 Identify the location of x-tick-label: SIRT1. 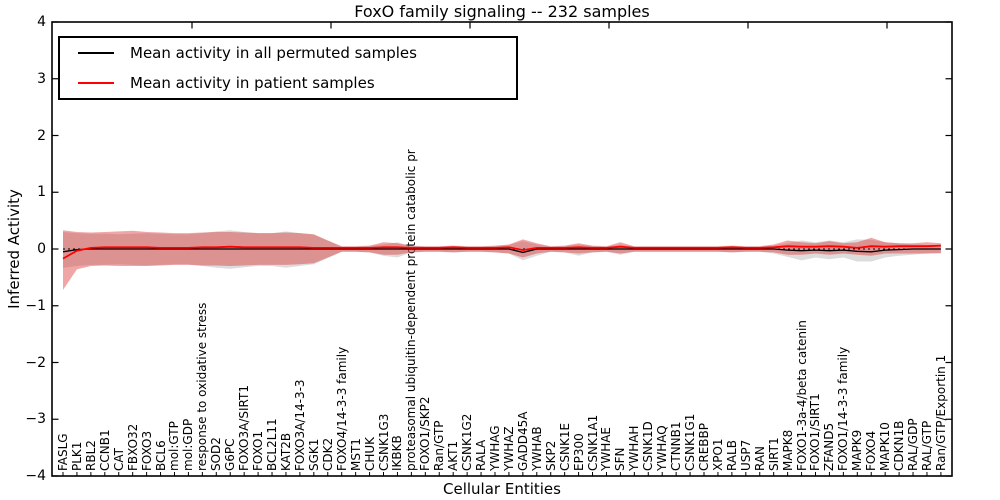
(773, 454).